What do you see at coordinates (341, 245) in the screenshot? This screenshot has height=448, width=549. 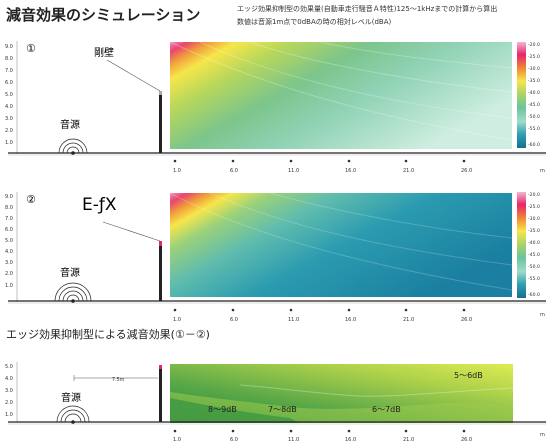 I see `panel-2-sound-field` at bounding box center [341, 245].